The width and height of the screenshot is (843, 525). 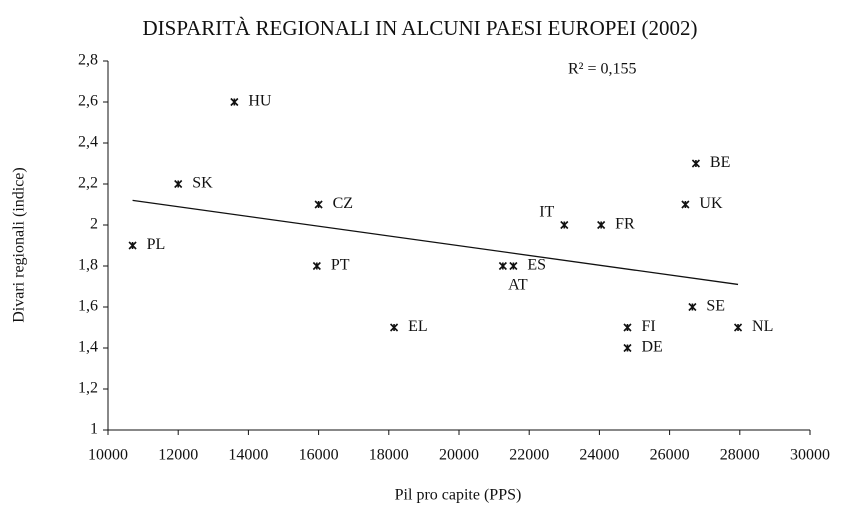 What do you see at coordinates (178, 455) in the screenshot?
I see `x-tick-label: 12000` at bounding box center [178, 455].